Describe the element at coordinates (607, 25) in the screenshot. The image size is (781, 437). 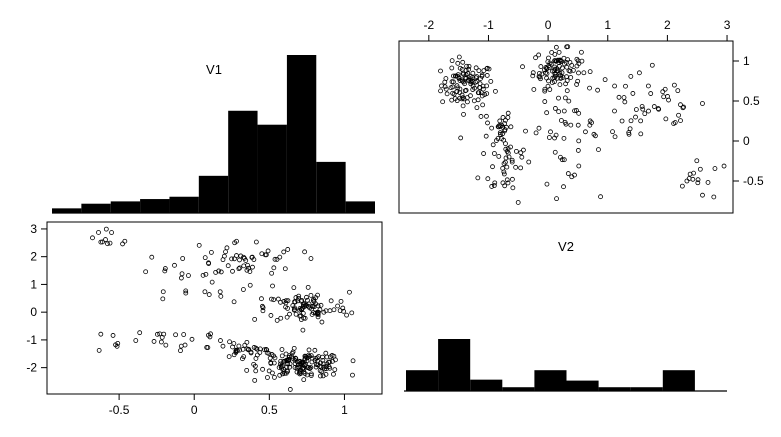
I see `top-axis-tick-label-3: 1` at that location.